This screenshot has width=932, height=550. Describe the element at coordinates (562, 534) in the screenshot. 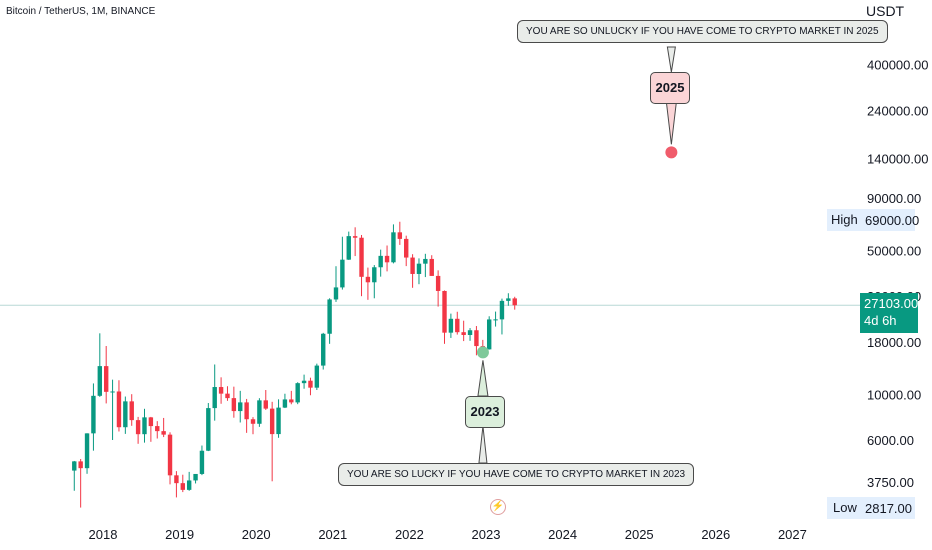

I see `x-tick-label: 2024` at that location.